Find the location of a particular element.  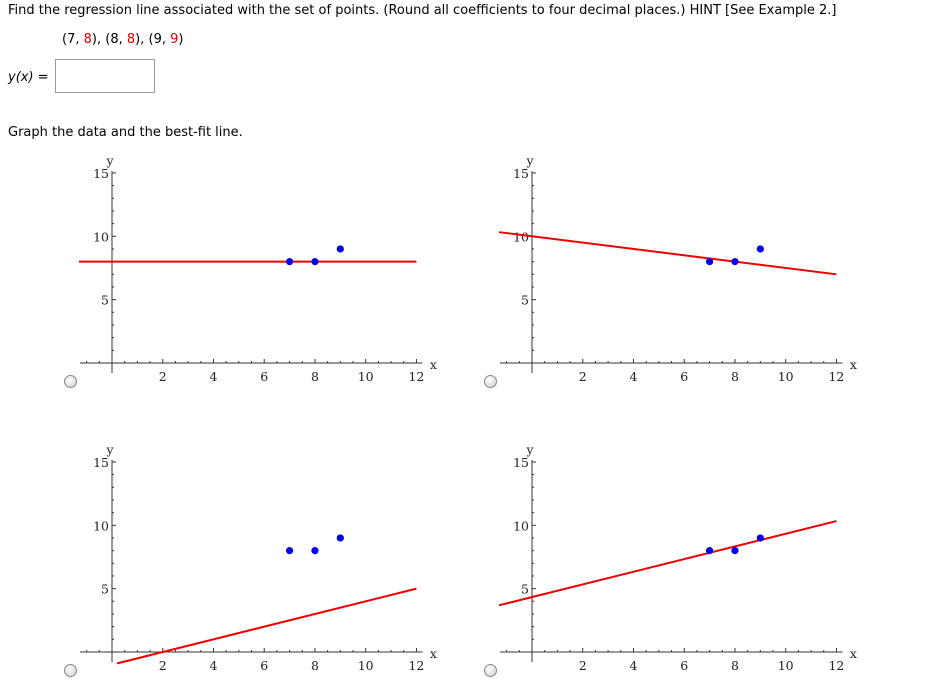

answer-label: y(x) = is located at coordinates (28, 77).